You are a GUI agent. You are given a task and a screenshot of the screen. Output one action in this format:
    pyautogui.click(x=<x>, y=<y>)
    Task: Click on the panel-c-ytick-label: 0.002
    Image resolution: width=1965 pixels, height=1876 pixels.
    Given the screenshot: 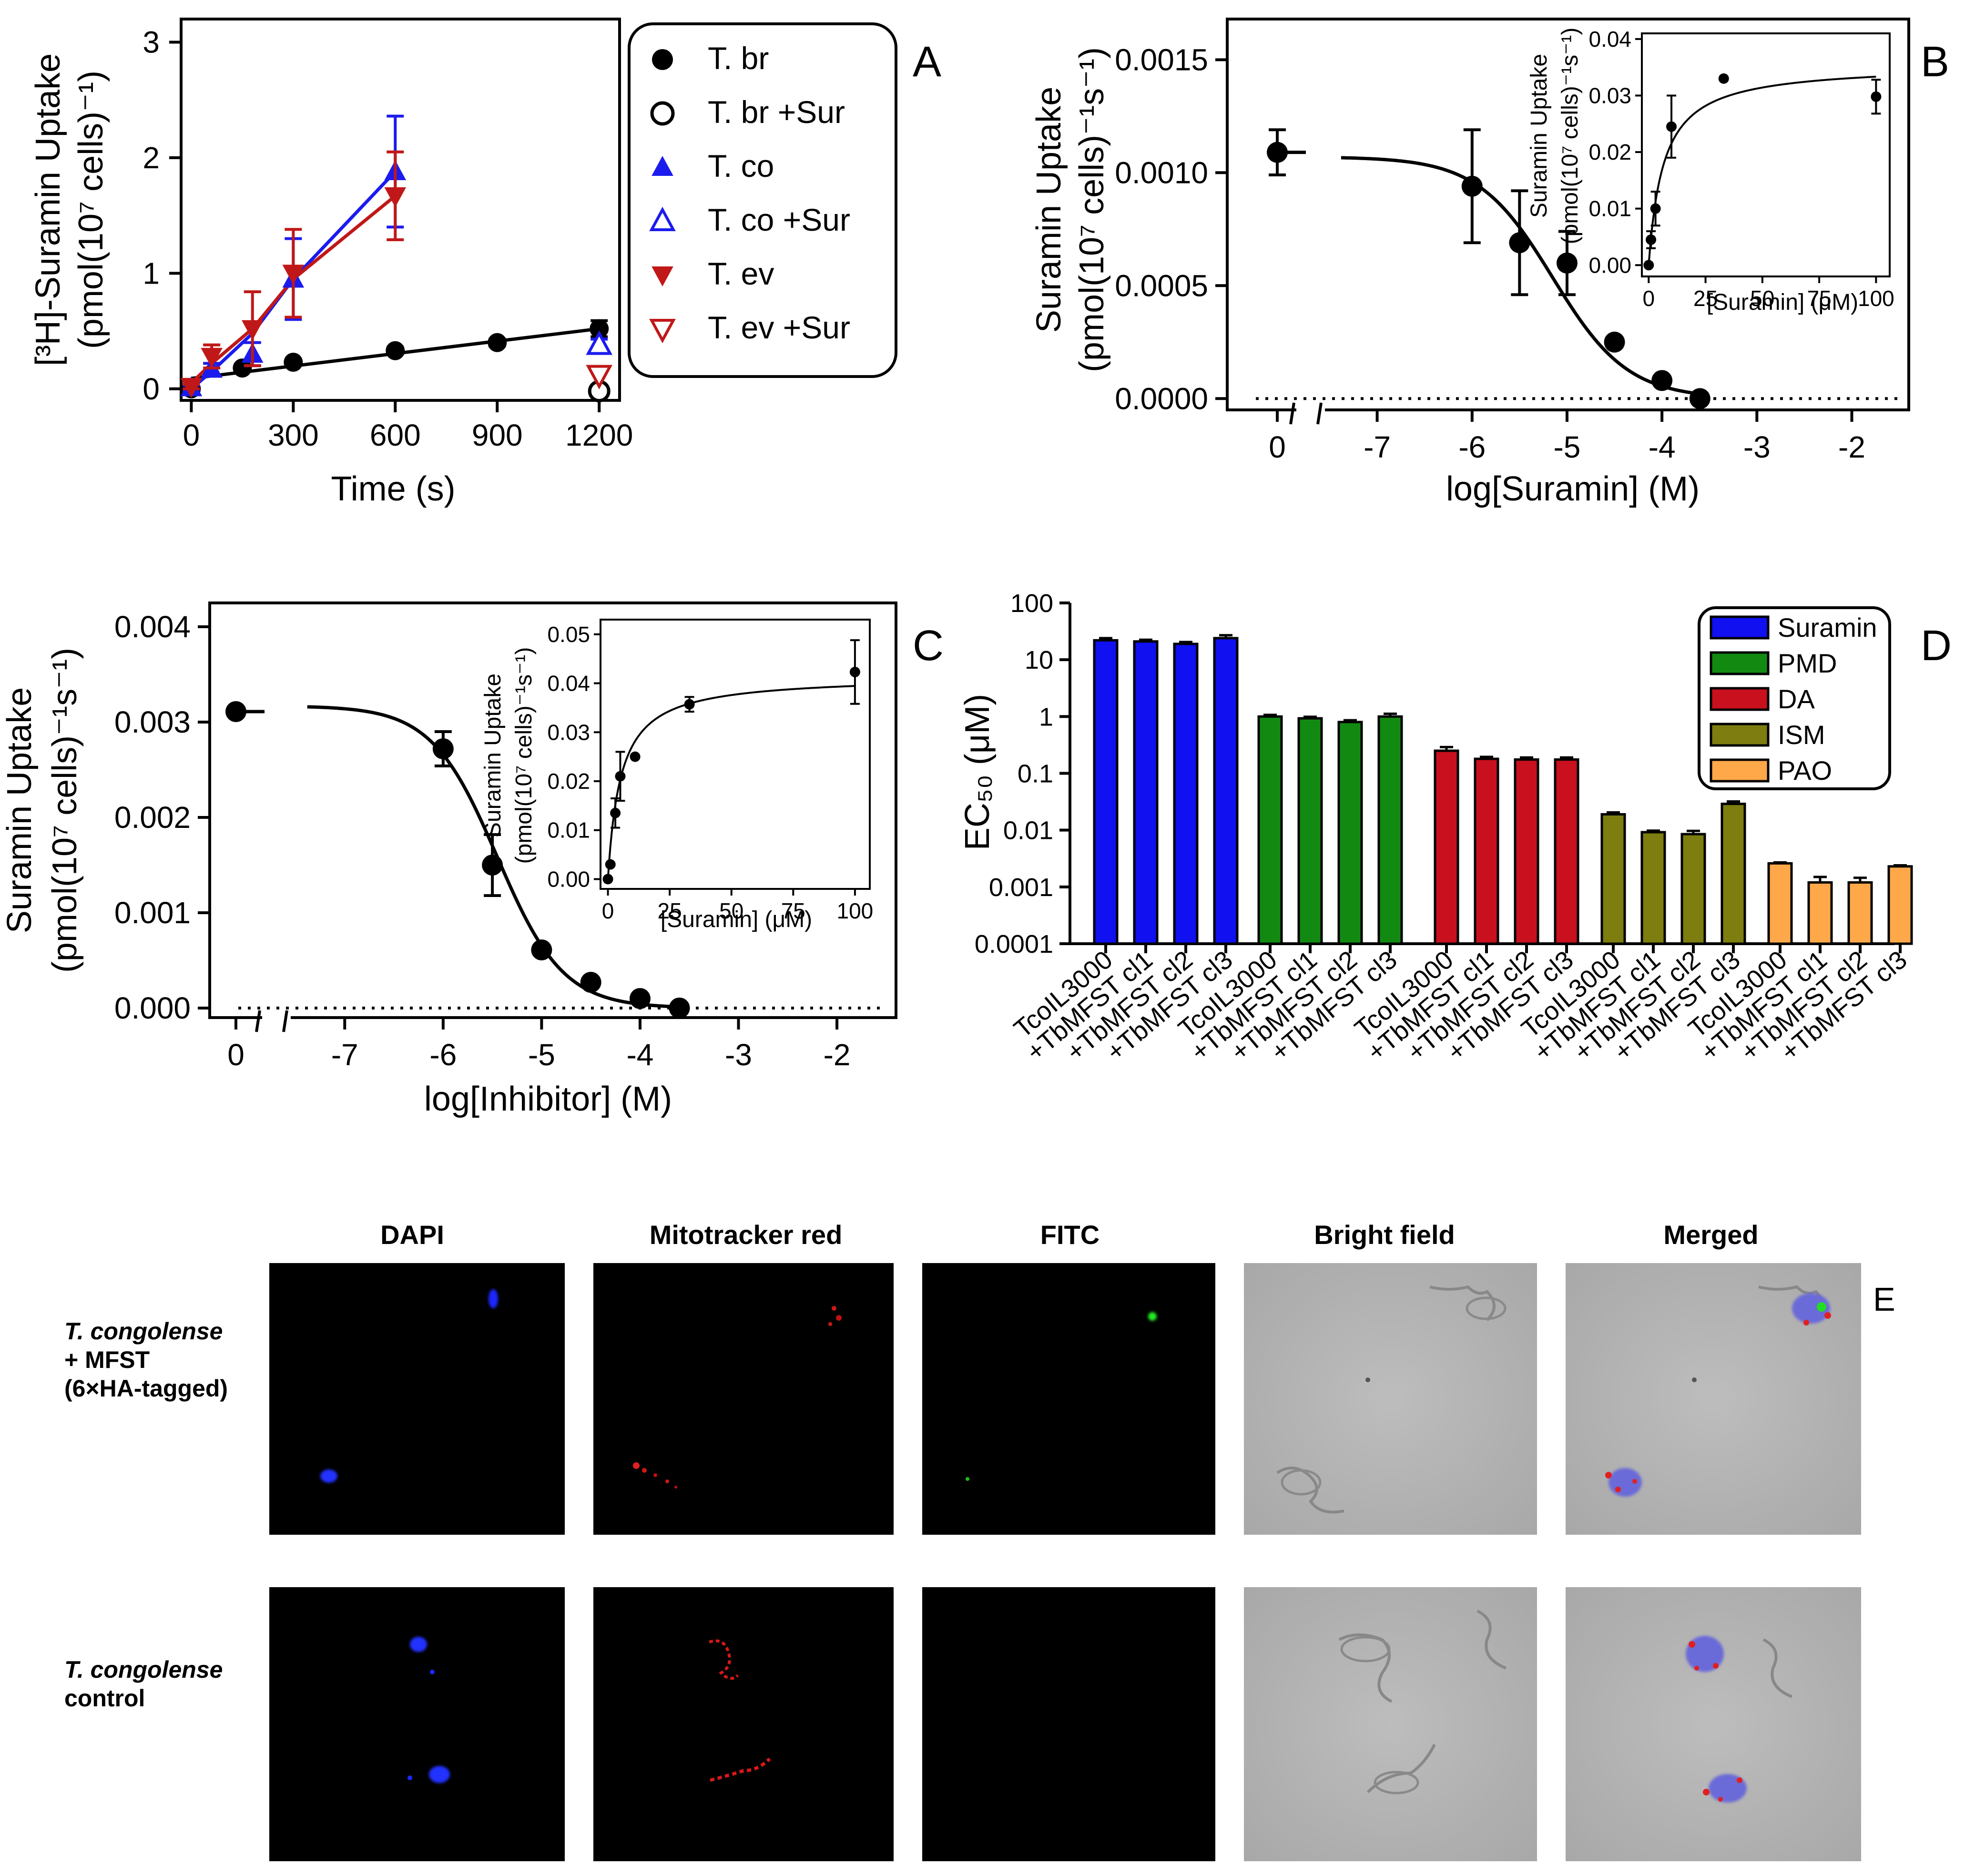 What is the action you would take?
    pyautogui.click(x=153, y=817)
    